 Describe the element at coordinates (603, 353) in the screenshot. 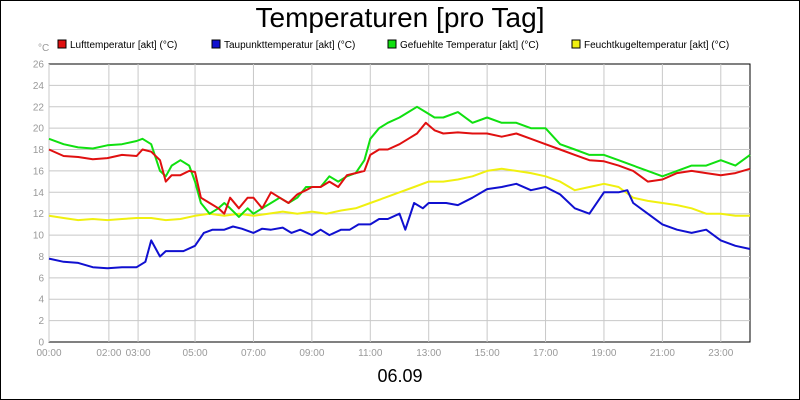

I see `x-tick-label: 19:00` at that location.